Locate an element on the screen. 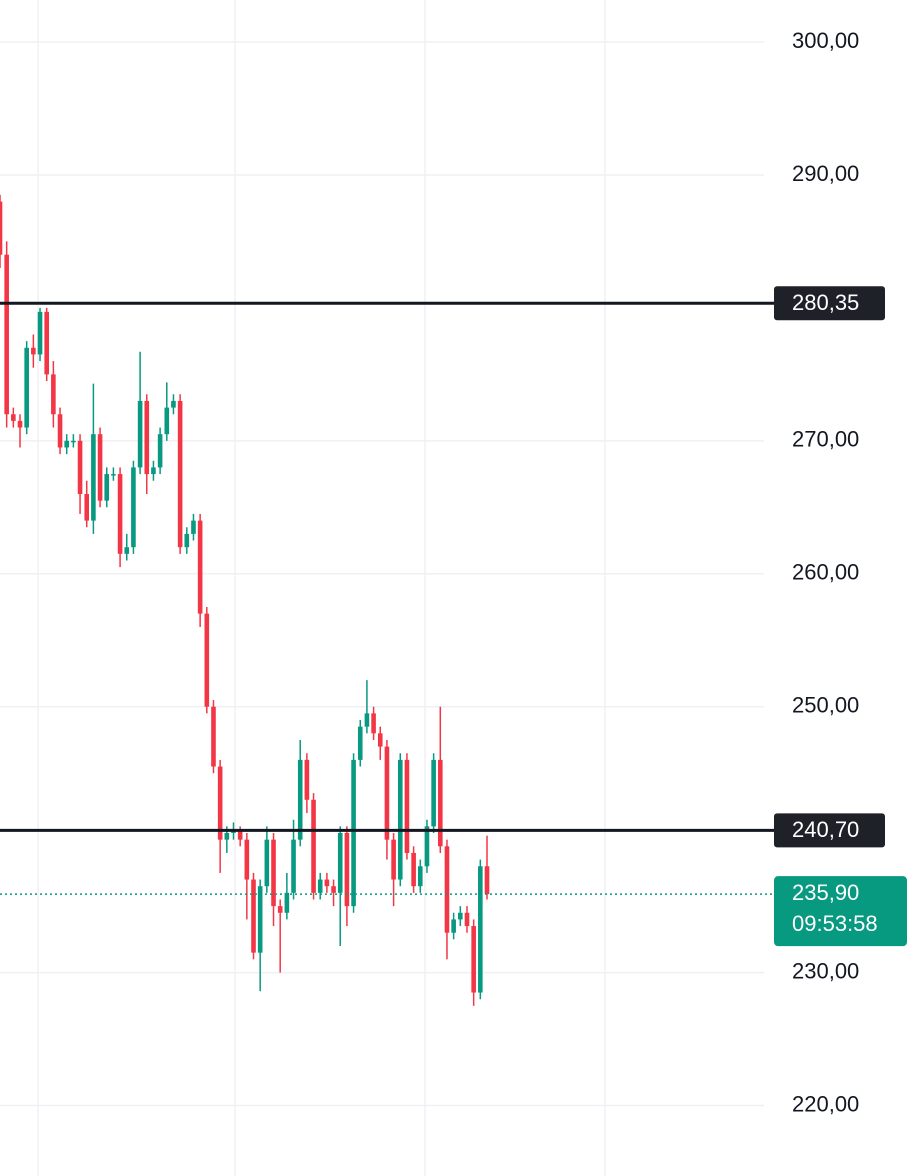  y-tick-label: 300,00 is located at coordinates (825, 40).